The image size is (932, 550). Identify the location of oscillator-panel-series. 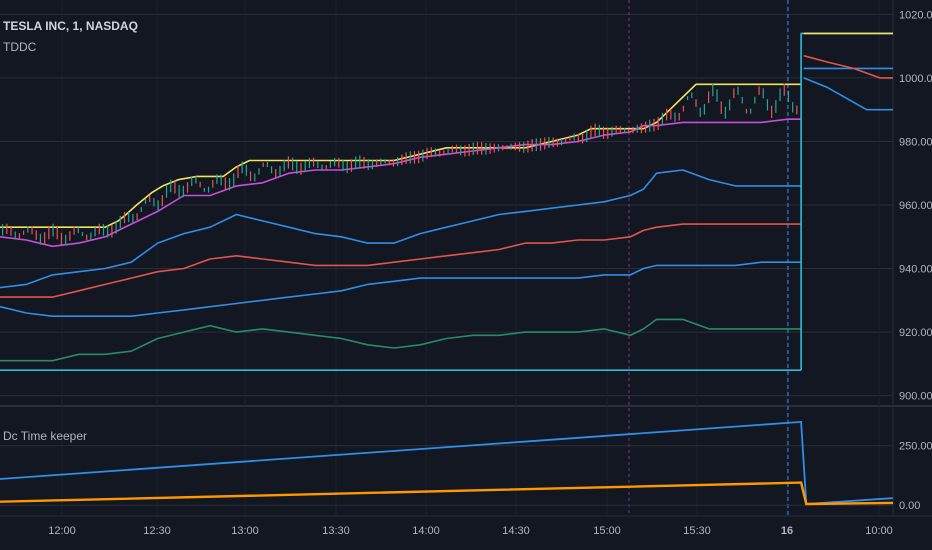
(447, 463).